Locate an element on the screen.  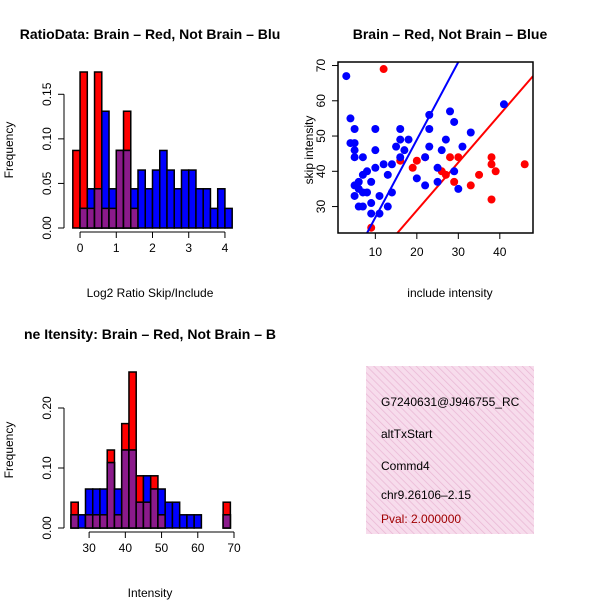
scatter-title: Brain – Red, Not Brain – Blue is located at coordinates (450, 34).